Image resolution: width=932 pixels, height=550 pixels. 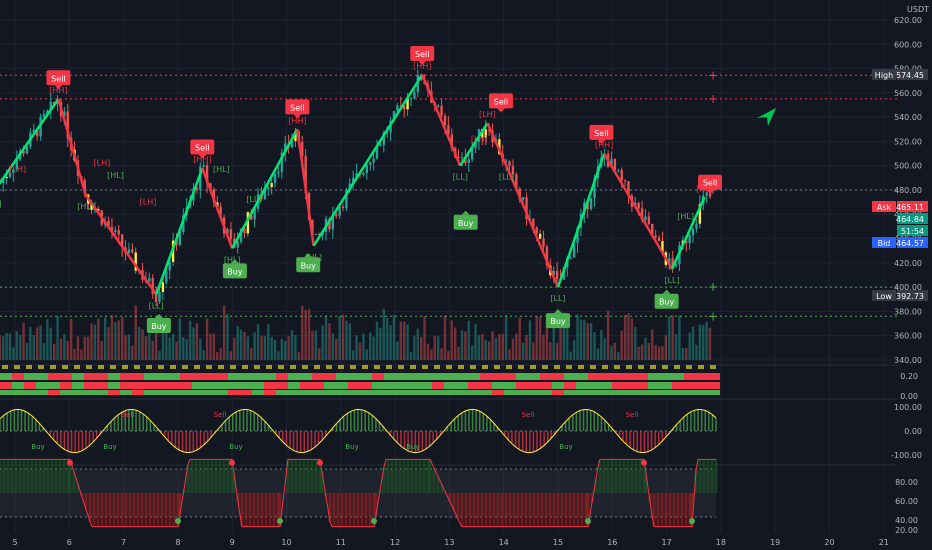 What do you see at coordinates (910, 243) in the screenshot?
I see `svg-text: 464.57` at bounding box center [910, 243].